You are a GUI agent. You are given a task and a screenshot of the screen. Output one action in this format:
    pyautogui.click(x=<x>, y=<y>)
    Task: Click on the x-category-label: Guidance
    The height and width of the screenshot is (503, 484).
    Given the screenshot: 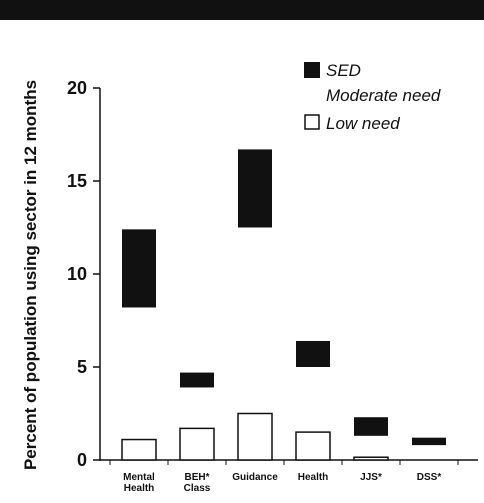 What is the action you would take?
    pyautogui.click(x=255, y=477)
    